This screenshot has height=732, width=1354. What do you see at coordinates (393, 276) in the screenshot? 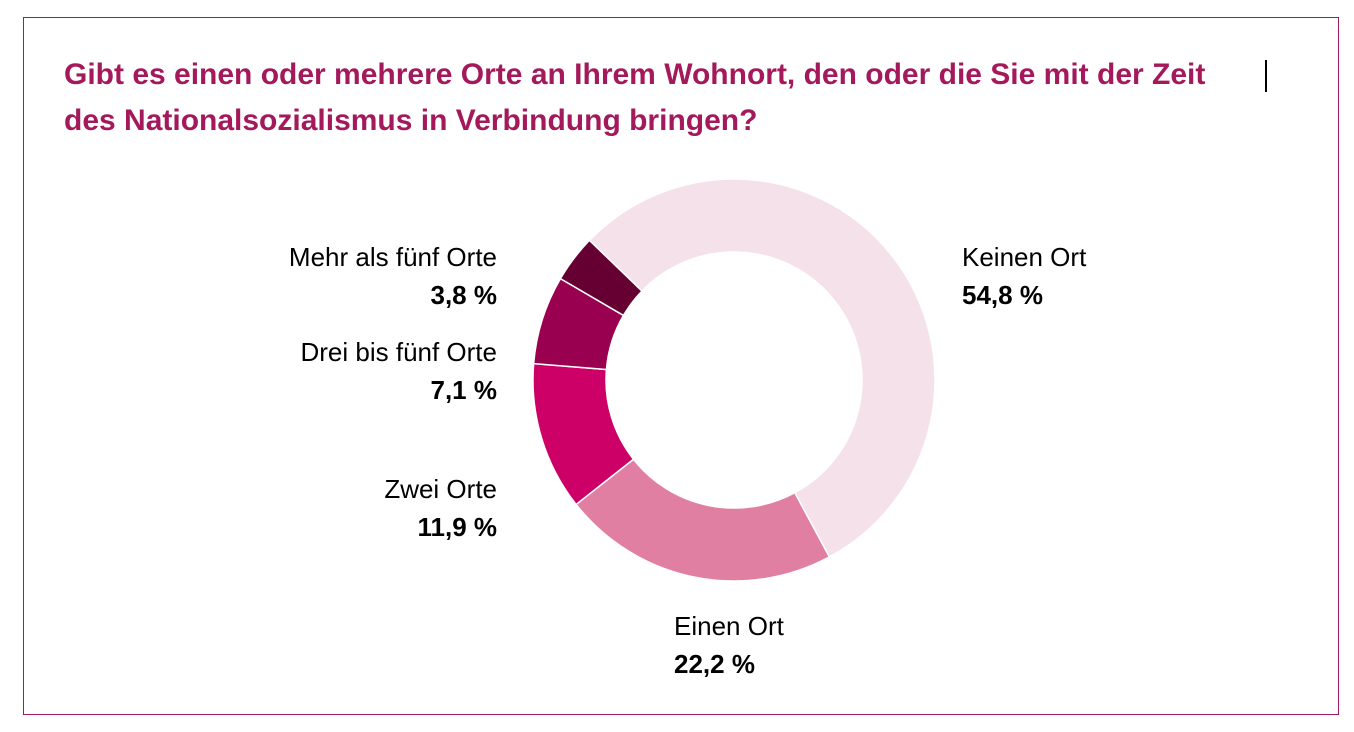
I see `label-mehr-als-fuenf-orte: Mehr als fünf Orte 3,8 %` at bounding box center [393, 276].